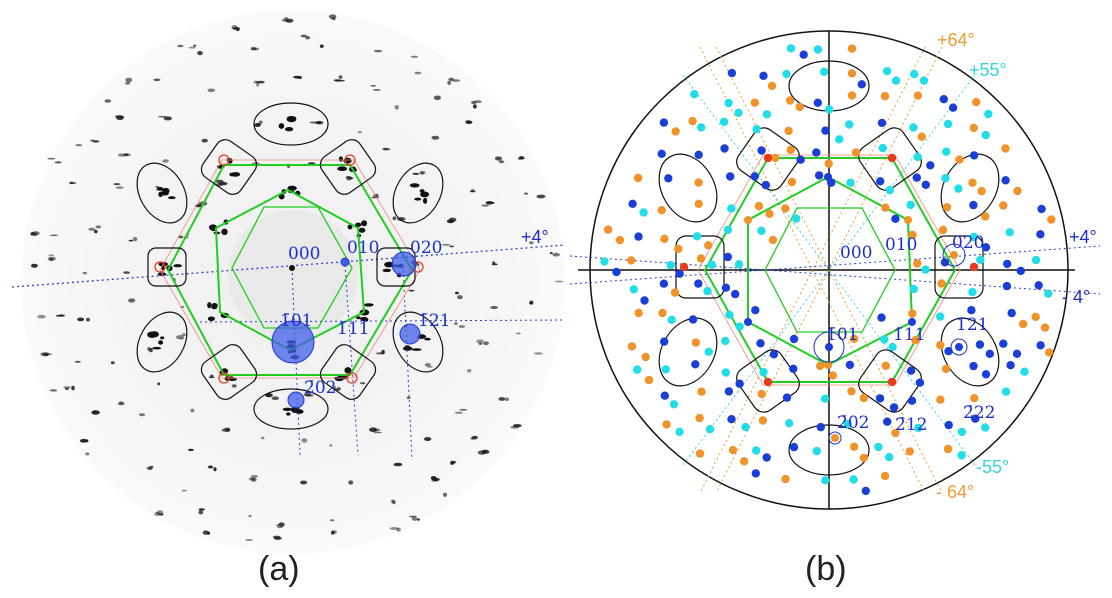 The width and height of the screenshot is (1112, 598). What do you see at coordinates (1076, 297) in the screenshot?
I see `label-minus4: - 4°` at bounding box center [1076, 297].